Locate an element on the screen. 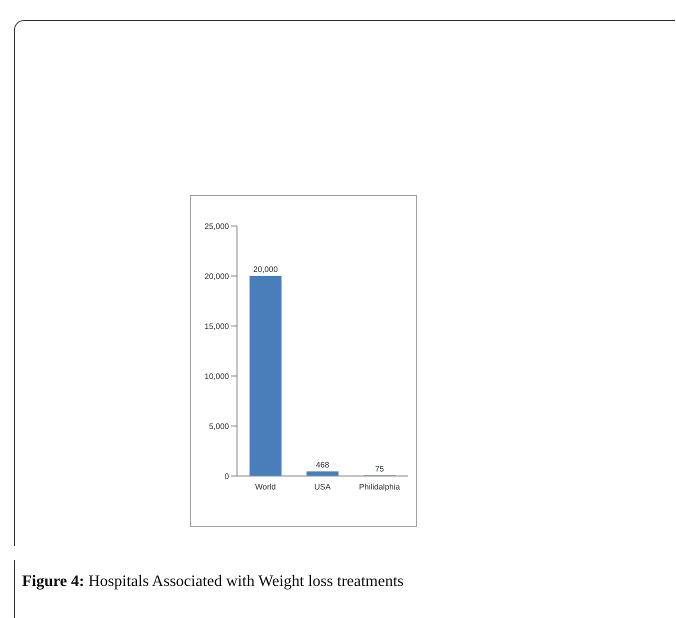 The image size is (676, 618). y-tick-label: 25,000 is located at coordinates (217, 226).